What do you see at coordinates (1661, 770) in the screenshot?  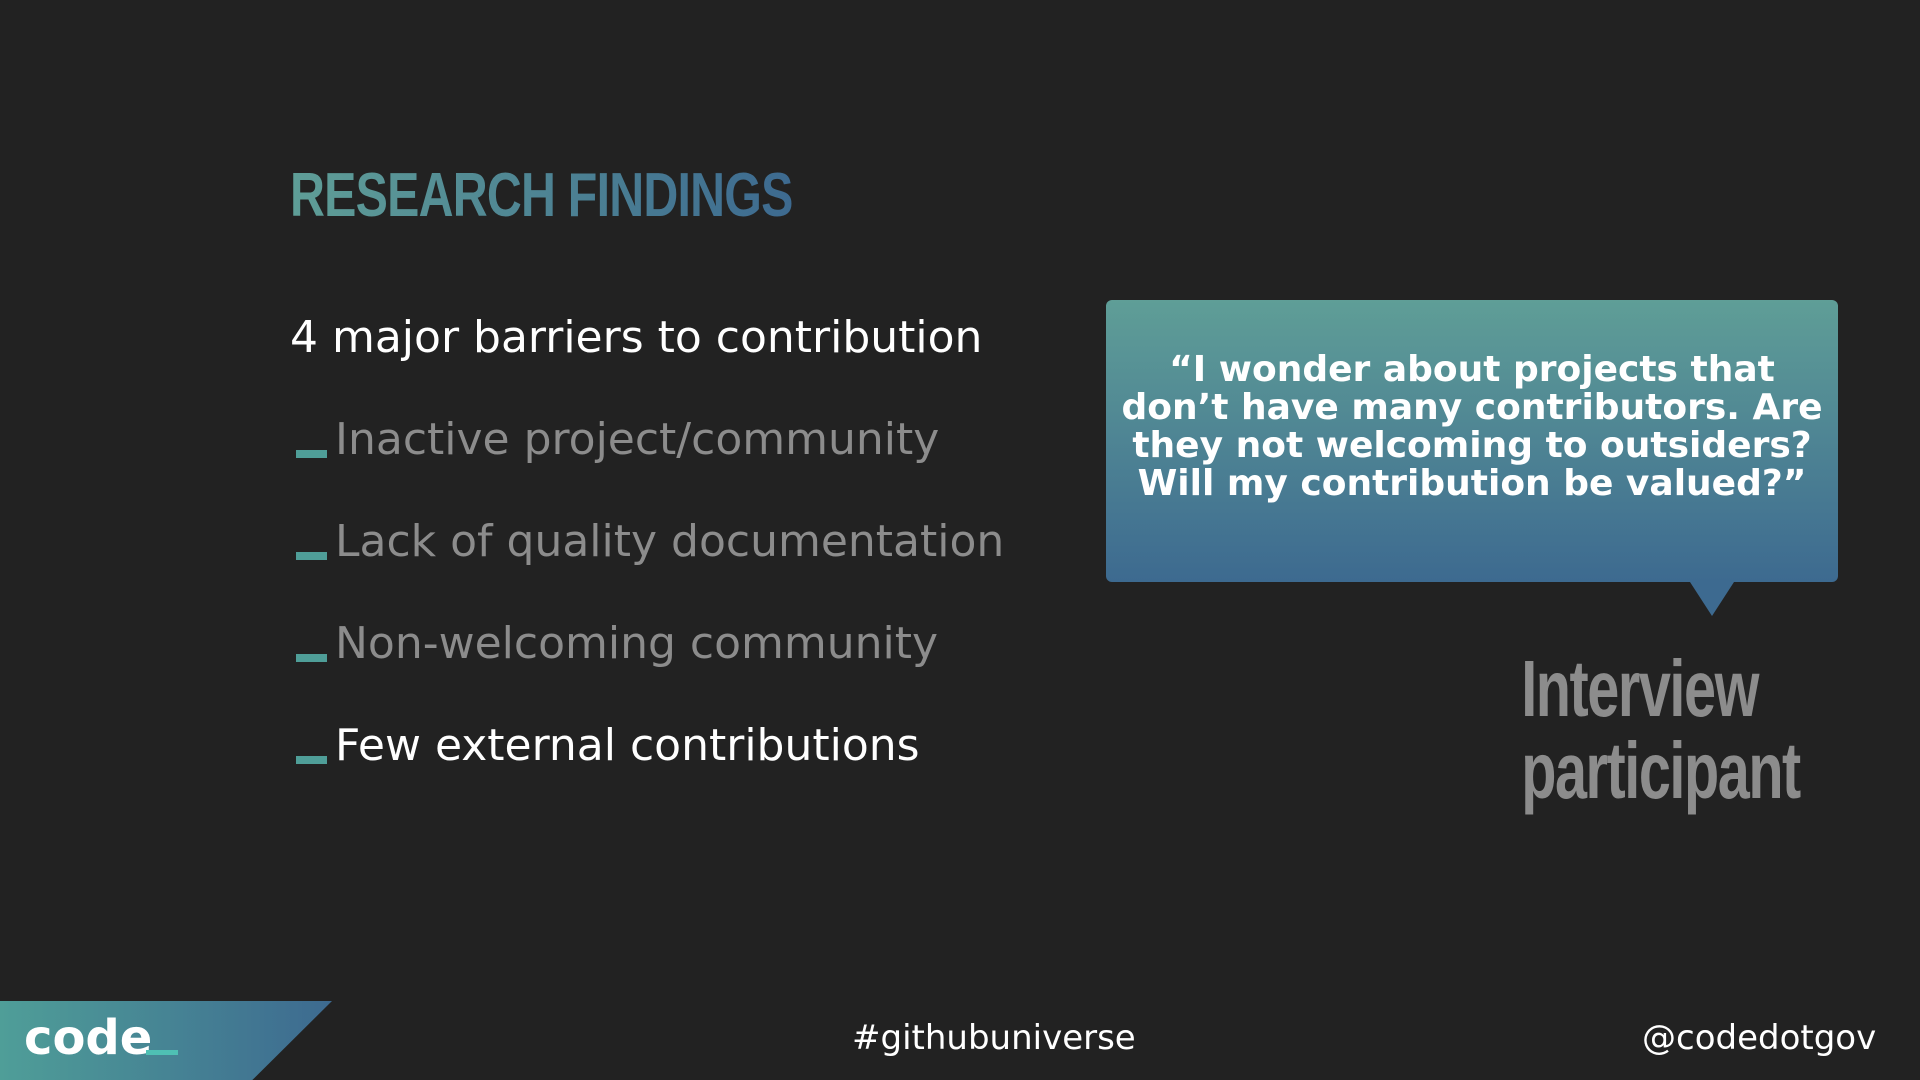 I see `attribution-line-2: participant` at bounding box center [1661, 770].